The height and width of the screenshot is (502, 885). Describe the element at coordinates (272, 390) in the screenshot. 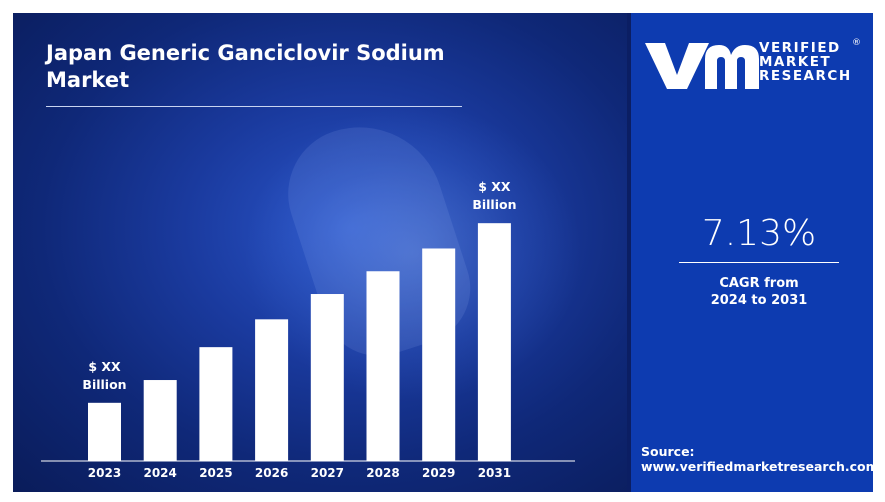

I see `bar-2026` at that location.